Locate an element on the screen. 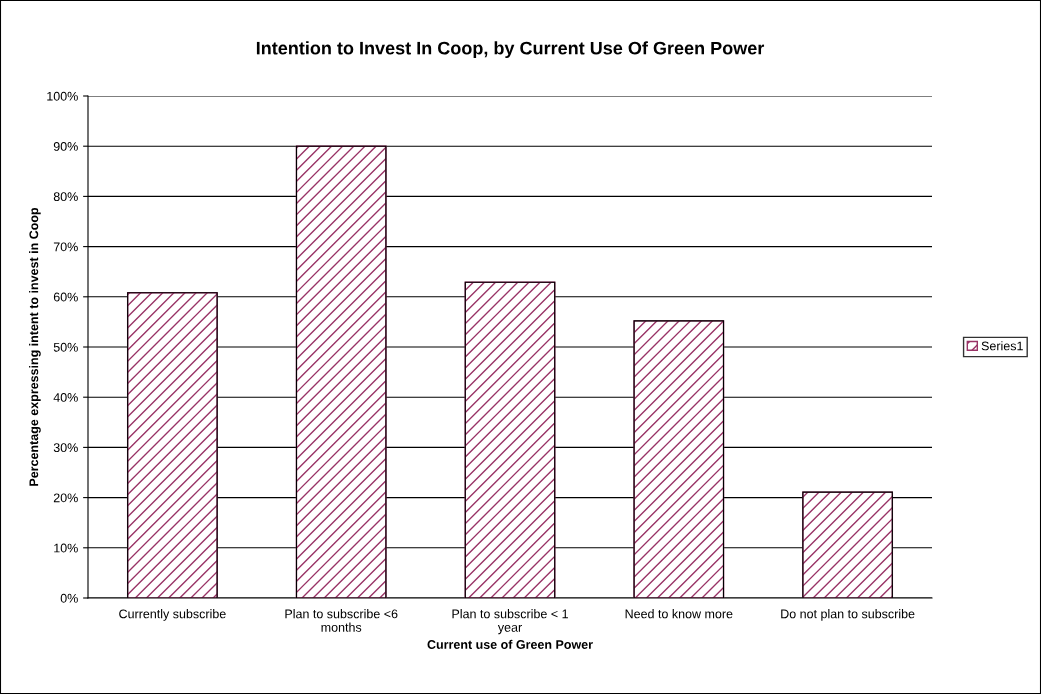  y-axis-title: Percentage expressing intent to invest in Coop is located at coordinates (35, 346).